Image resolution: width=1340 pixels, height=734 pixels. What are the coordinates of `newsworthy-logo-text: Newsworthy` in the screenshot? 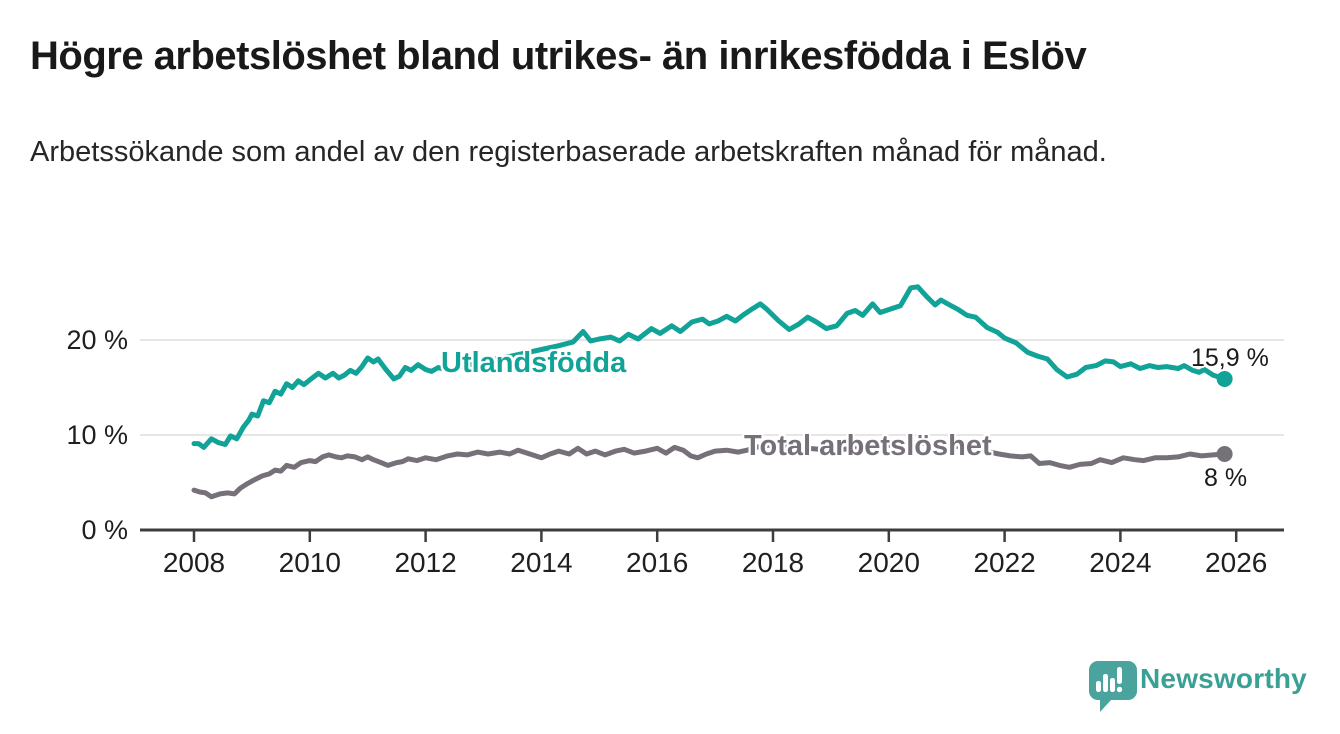 It's located at (1223, 678).